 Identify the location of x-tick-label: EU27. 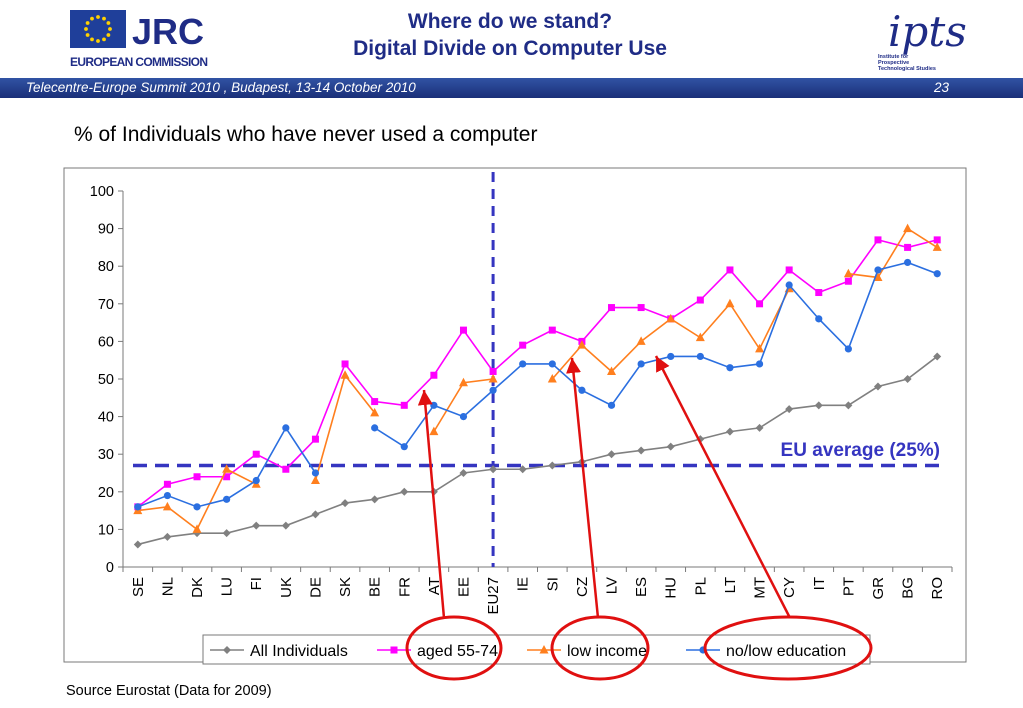
(493, 596).